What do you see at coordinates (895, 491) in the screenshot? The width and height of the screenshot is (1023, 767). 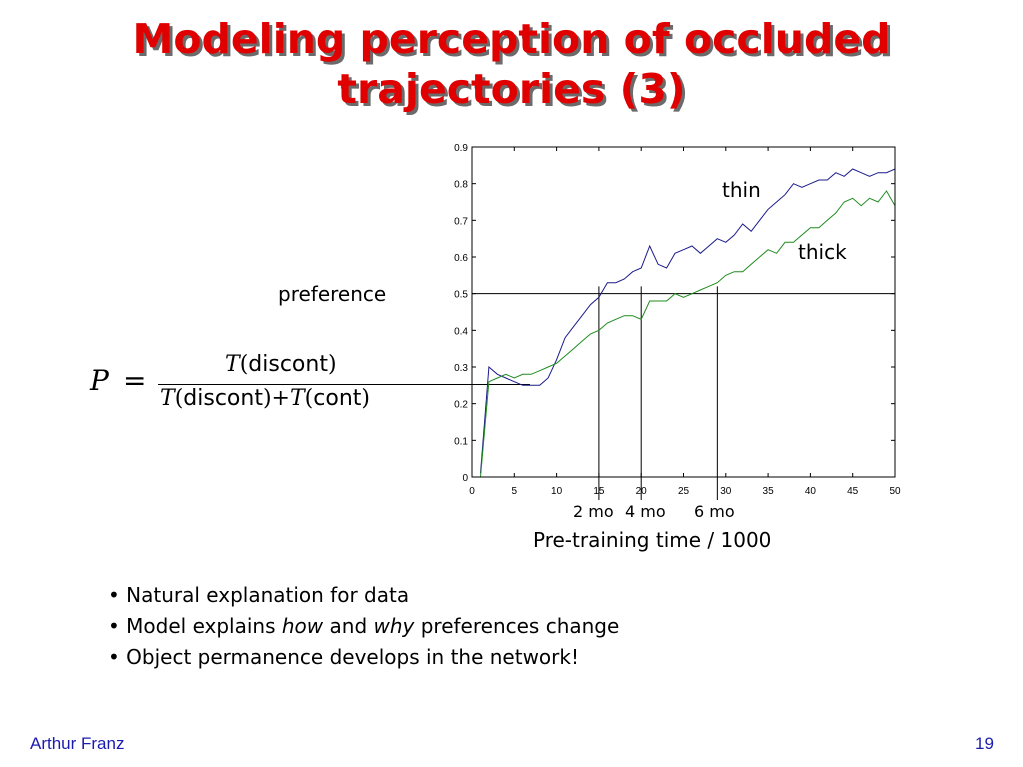 I see `x-tick-label: 50` at bounding box center [895, 491].